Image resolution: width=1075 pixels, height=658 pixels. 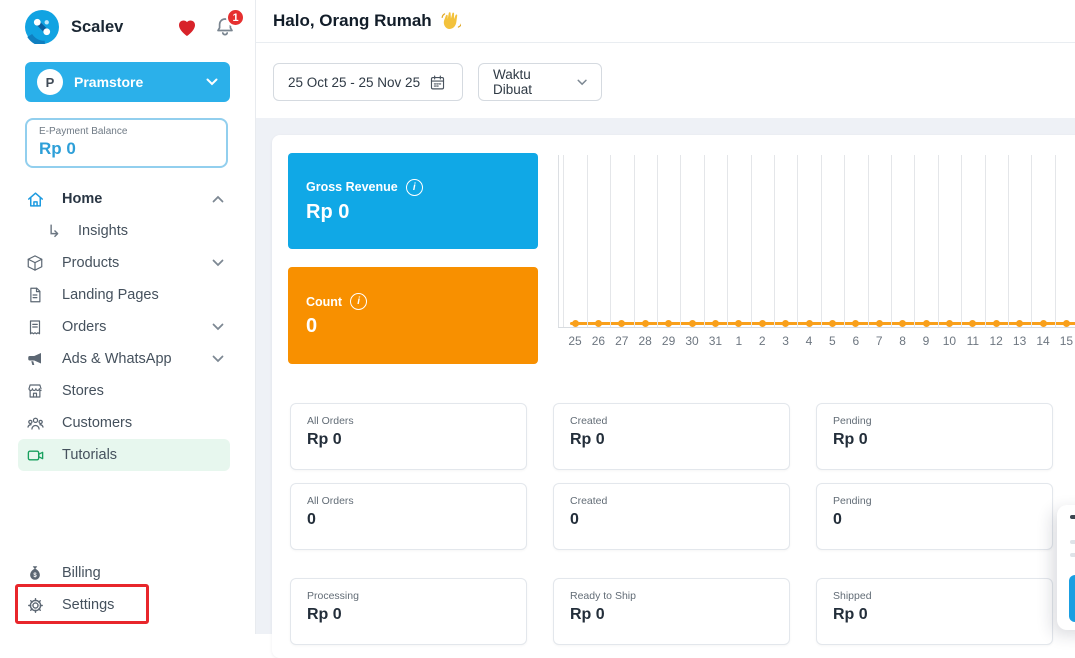 I want to click on chart-x-tick-label: 26, so click(x=598, y=341).